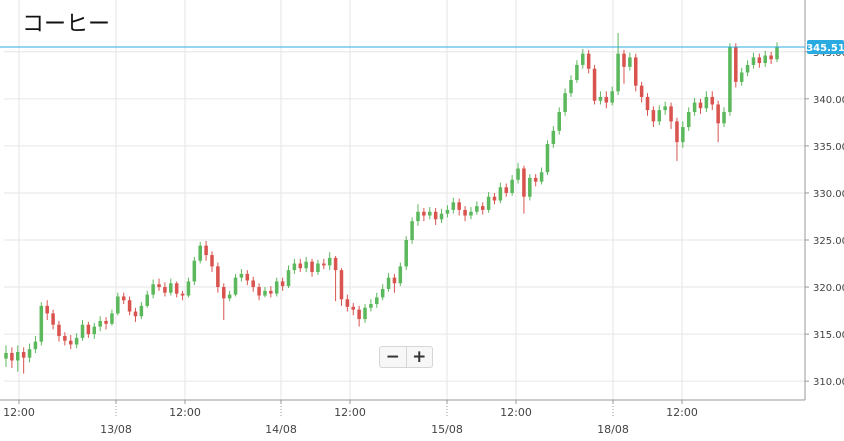 This screenshot has height=441, width=844. Describe the element at coordinates (281, 429) in the screenshot. I see `x-tick-label: 14/08` at that location.